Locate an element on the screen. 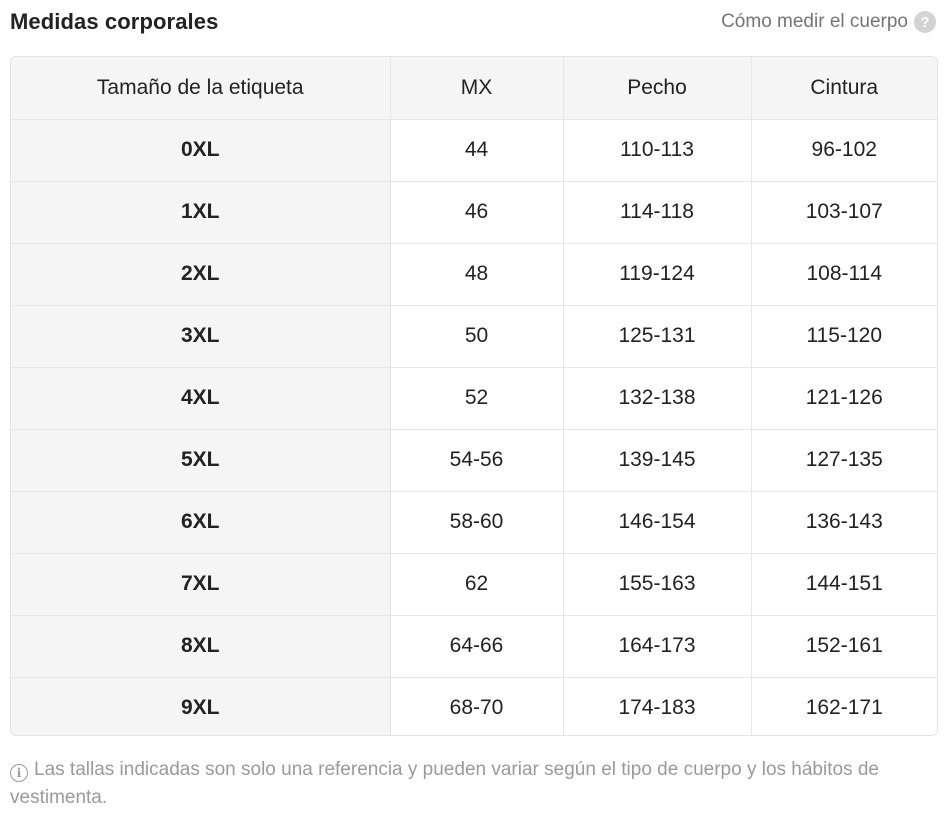  table-row: 9XL 68-70 174-183 162-171 is located at coordinates (474, 706).